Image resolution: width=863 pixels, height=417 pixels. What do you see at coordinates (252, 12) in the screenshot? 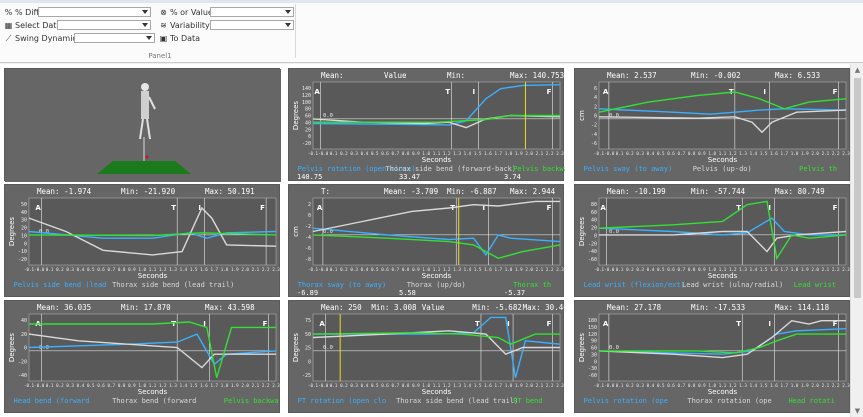
I see `pct-value-combo` at bounding box center [252, 12].